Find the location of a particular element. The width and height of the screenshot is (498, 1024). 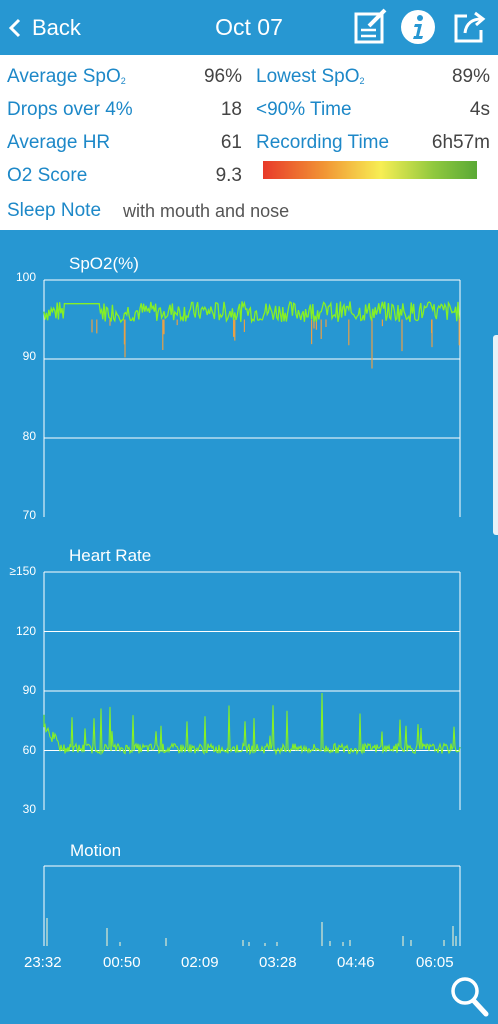

spo2-y-tick: 90 is located at coordinates (29, 356).